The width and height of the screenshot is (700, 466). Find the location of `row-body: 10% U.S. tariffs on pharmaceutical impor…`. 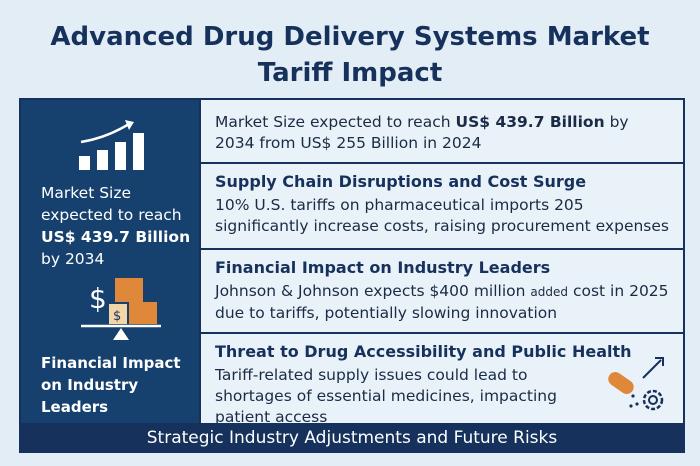

row-body: 10% U.S. tariffs on pharmaceutical impor… is located at coordinates (442, 215).